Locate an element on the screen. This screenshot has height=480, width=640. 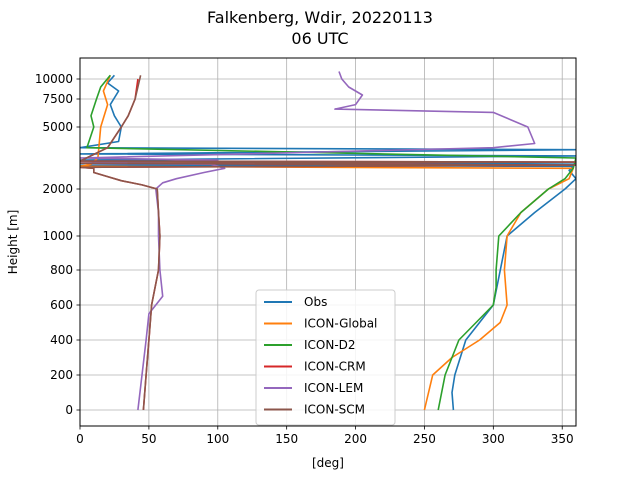
y-tick-label: 400 is located at coordinates (61, 340).